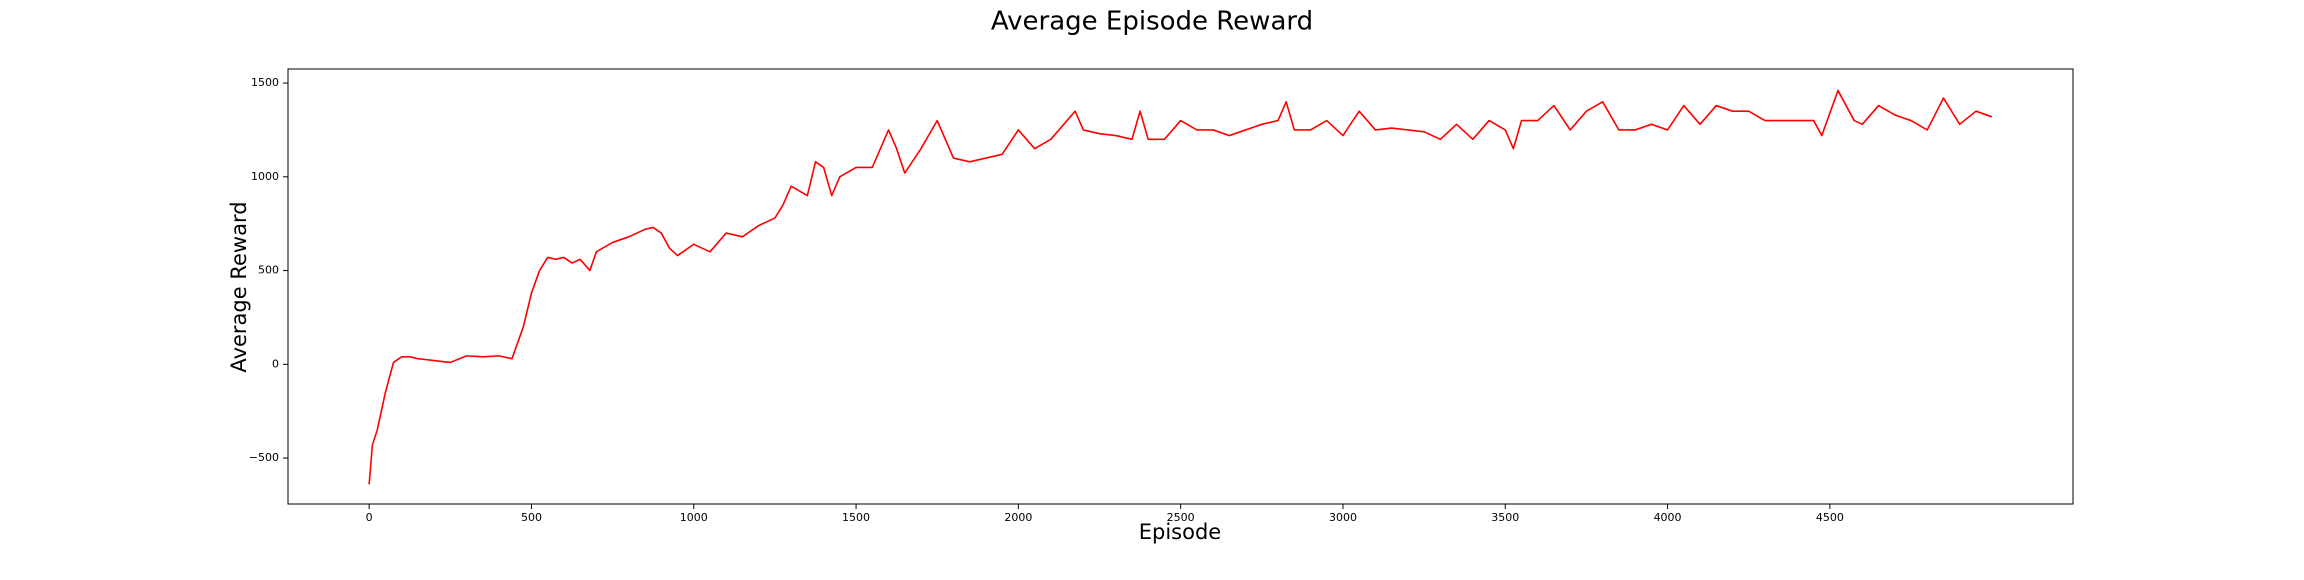 This screenshot has width=2304, height=580. What do you see at coordinates (531, 517) in the screenshot?
I see `x-tick-label: 500` at bounding box center [531, 517].